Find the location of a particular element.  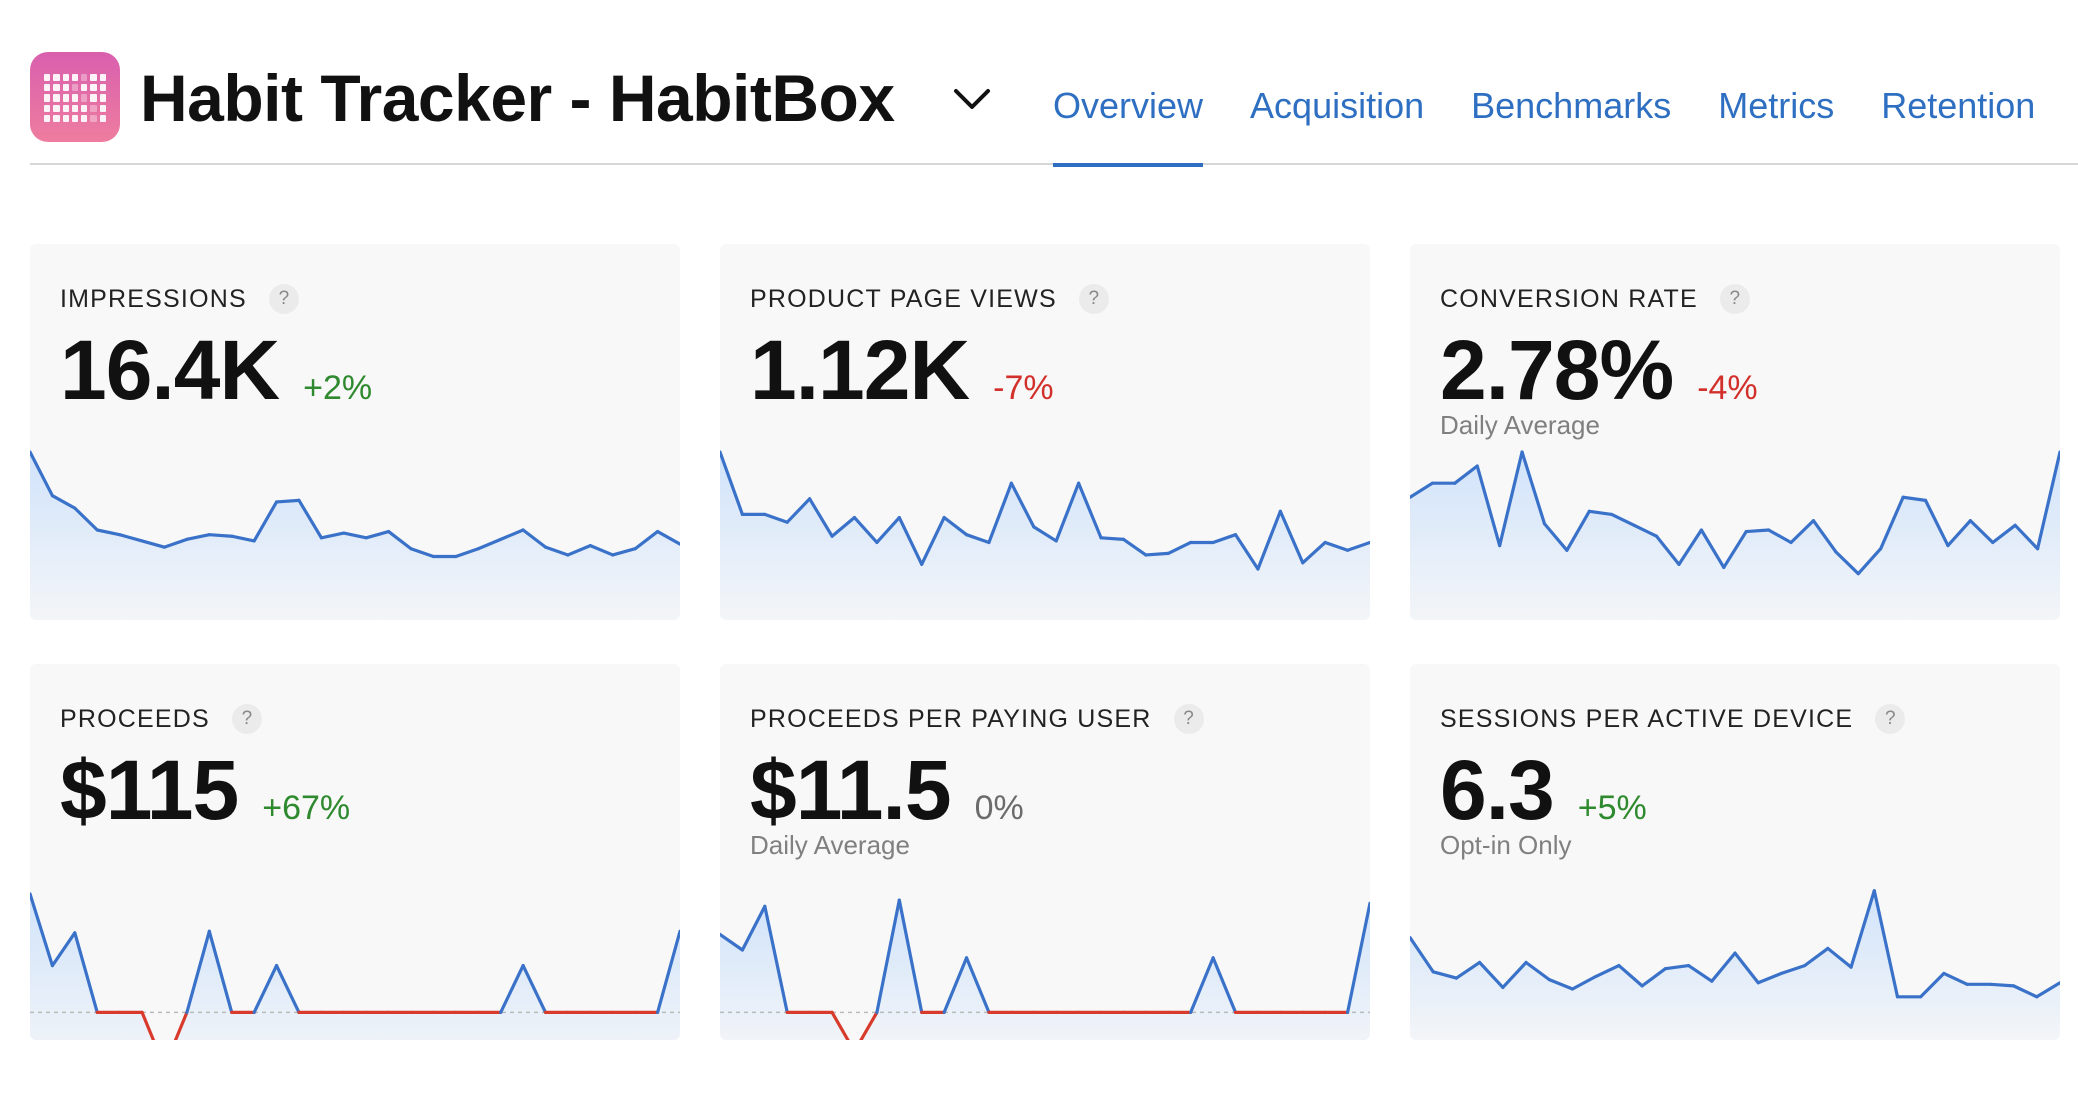

habit-grid-icon is located at coordinates (75, 97).